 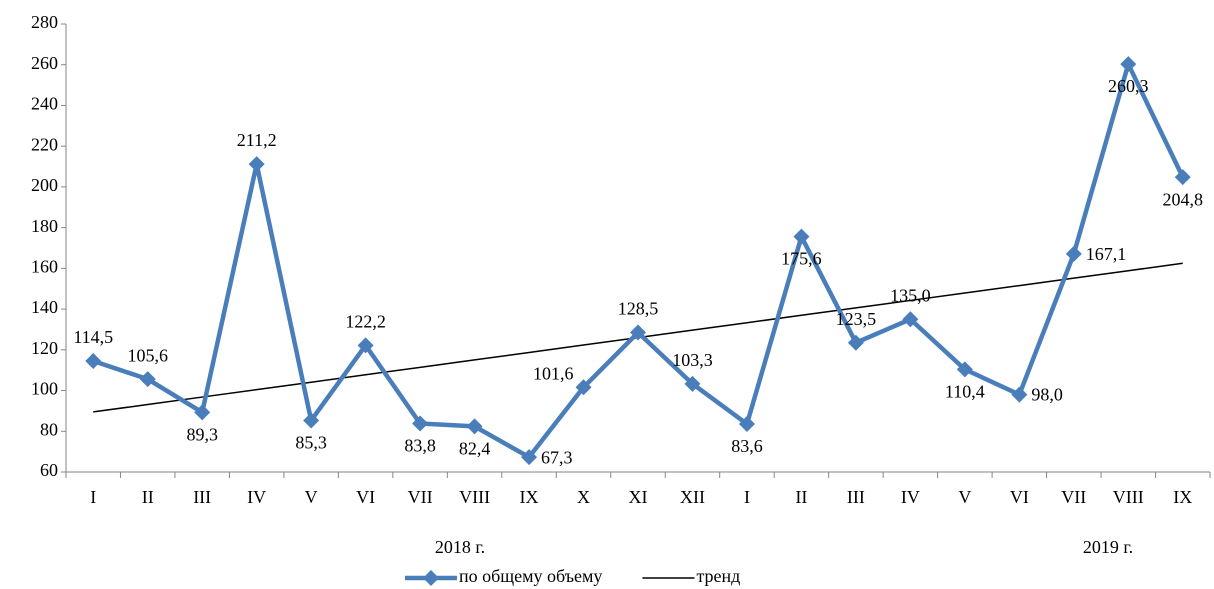 I want to click on data-label: 98,0, so click(x=1047, y=395).